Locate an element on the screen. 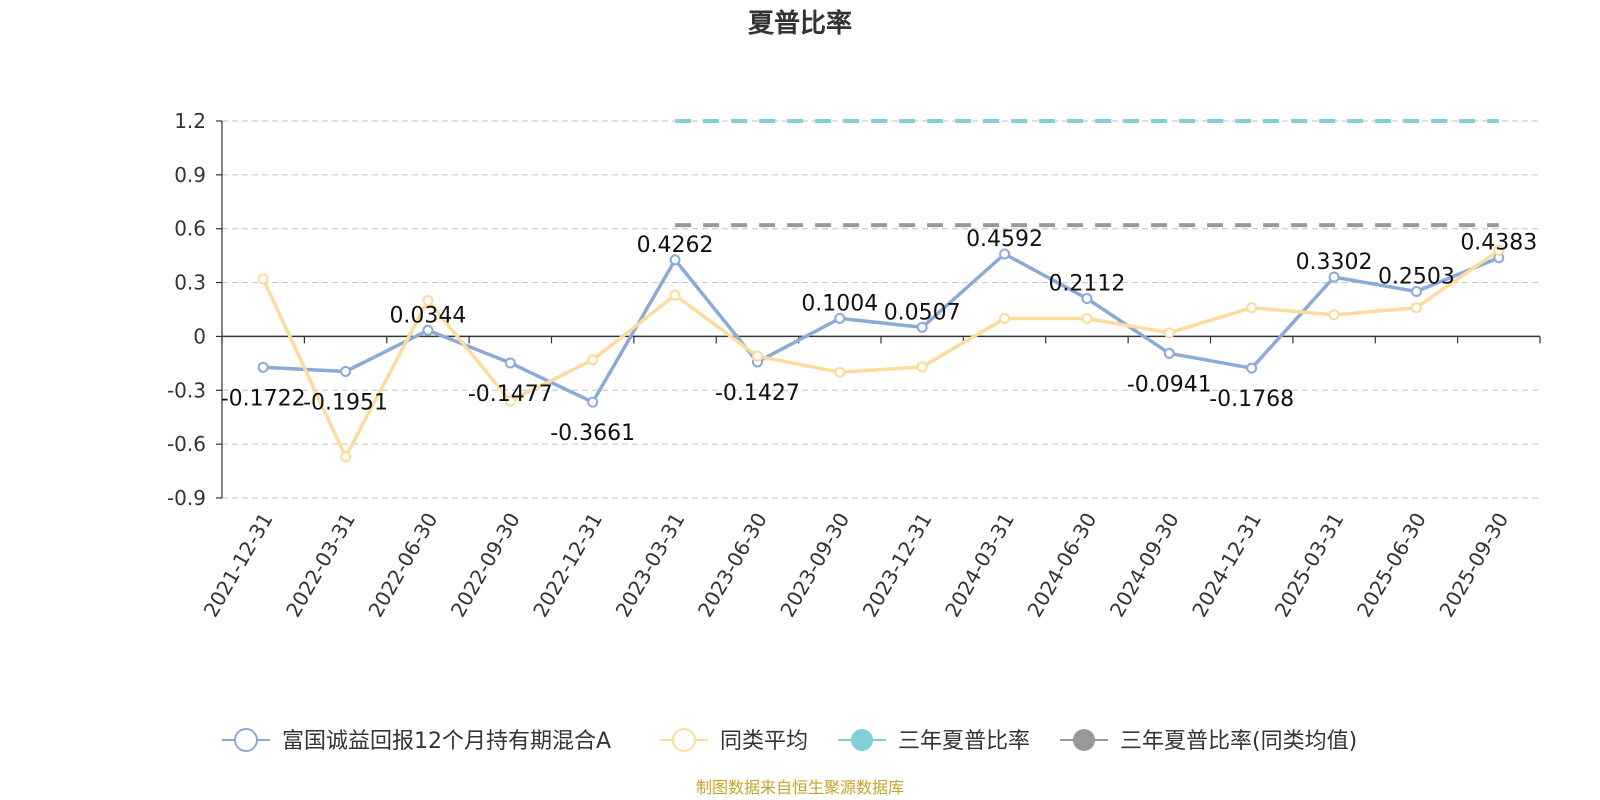 The height and width of the screenshot is (800, 1600). x-tick-label: 2025-03-31 is located at coordinates (1308, 565).